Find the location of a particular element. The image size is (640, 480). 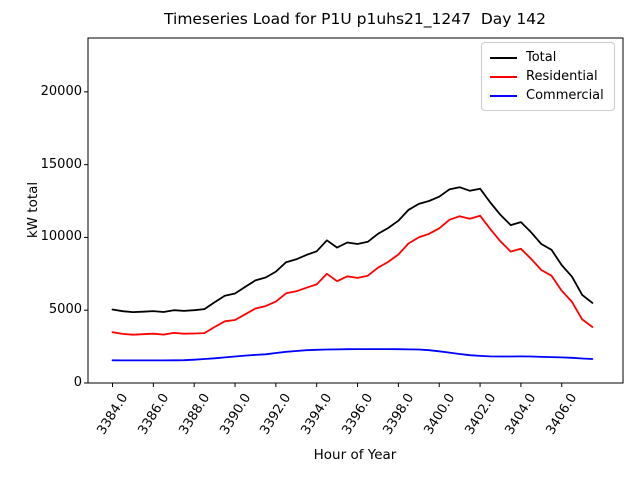

legend-label-commercial: Commercial is located at coordinates (565, 95).